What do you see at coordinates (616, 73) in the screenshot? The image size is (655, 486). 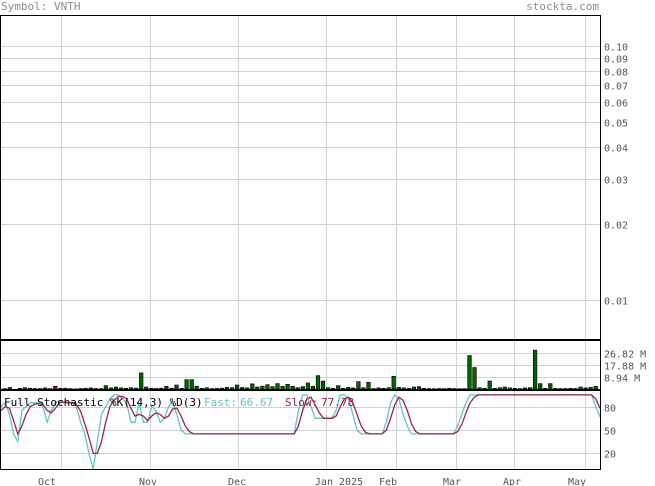 I see `price-tick-label: 0.08` at bounding box center [616, 73].